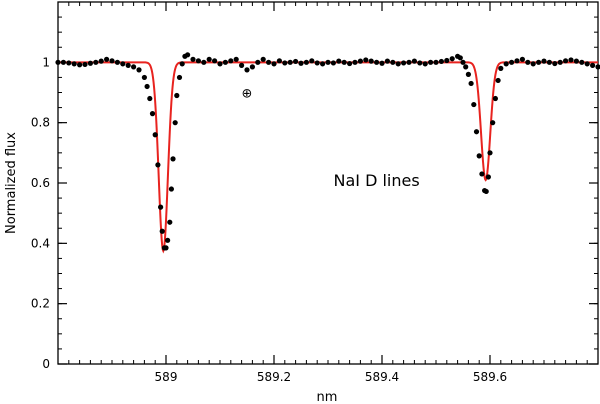 Image resolution: width=600 pixels, height=404 pixels. Describe the element at coordinates (11, 183) in the screenshot. I see `y-axis-title: Normalized flux` at that location.